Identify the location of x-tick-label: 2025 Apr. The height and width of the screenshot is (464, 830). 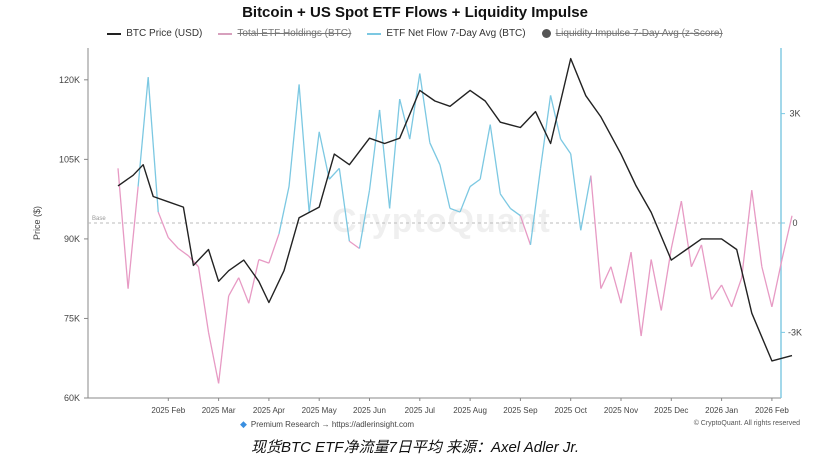
(269, 410).